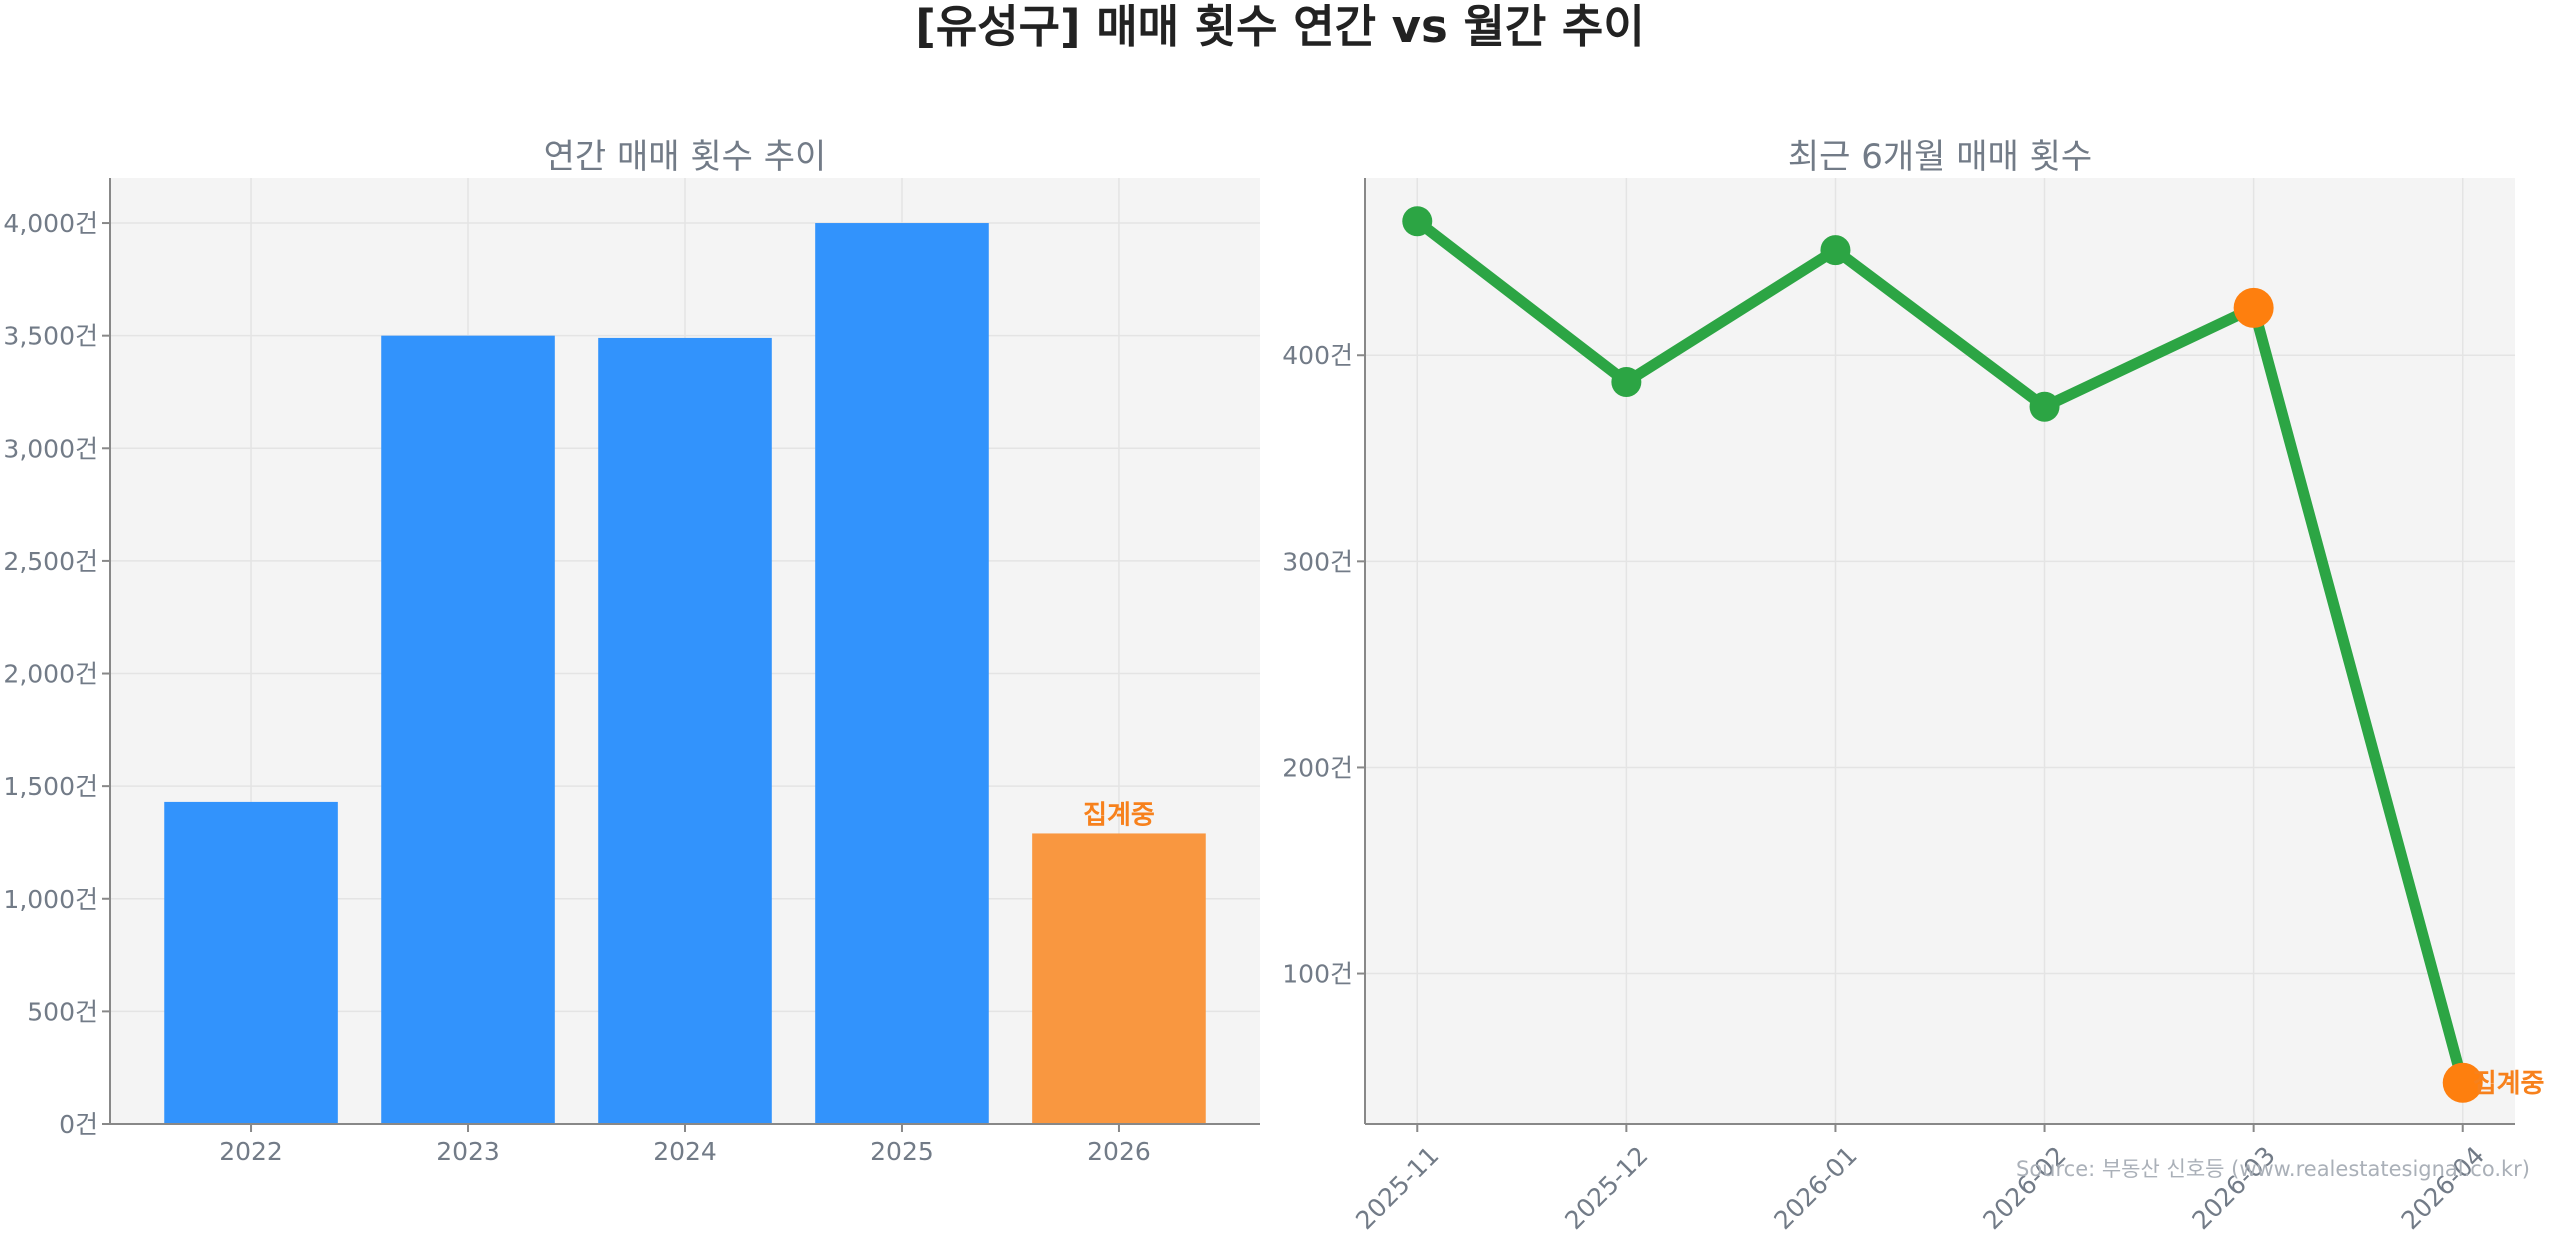  I want to click on bar-2024, so click(685, 730).